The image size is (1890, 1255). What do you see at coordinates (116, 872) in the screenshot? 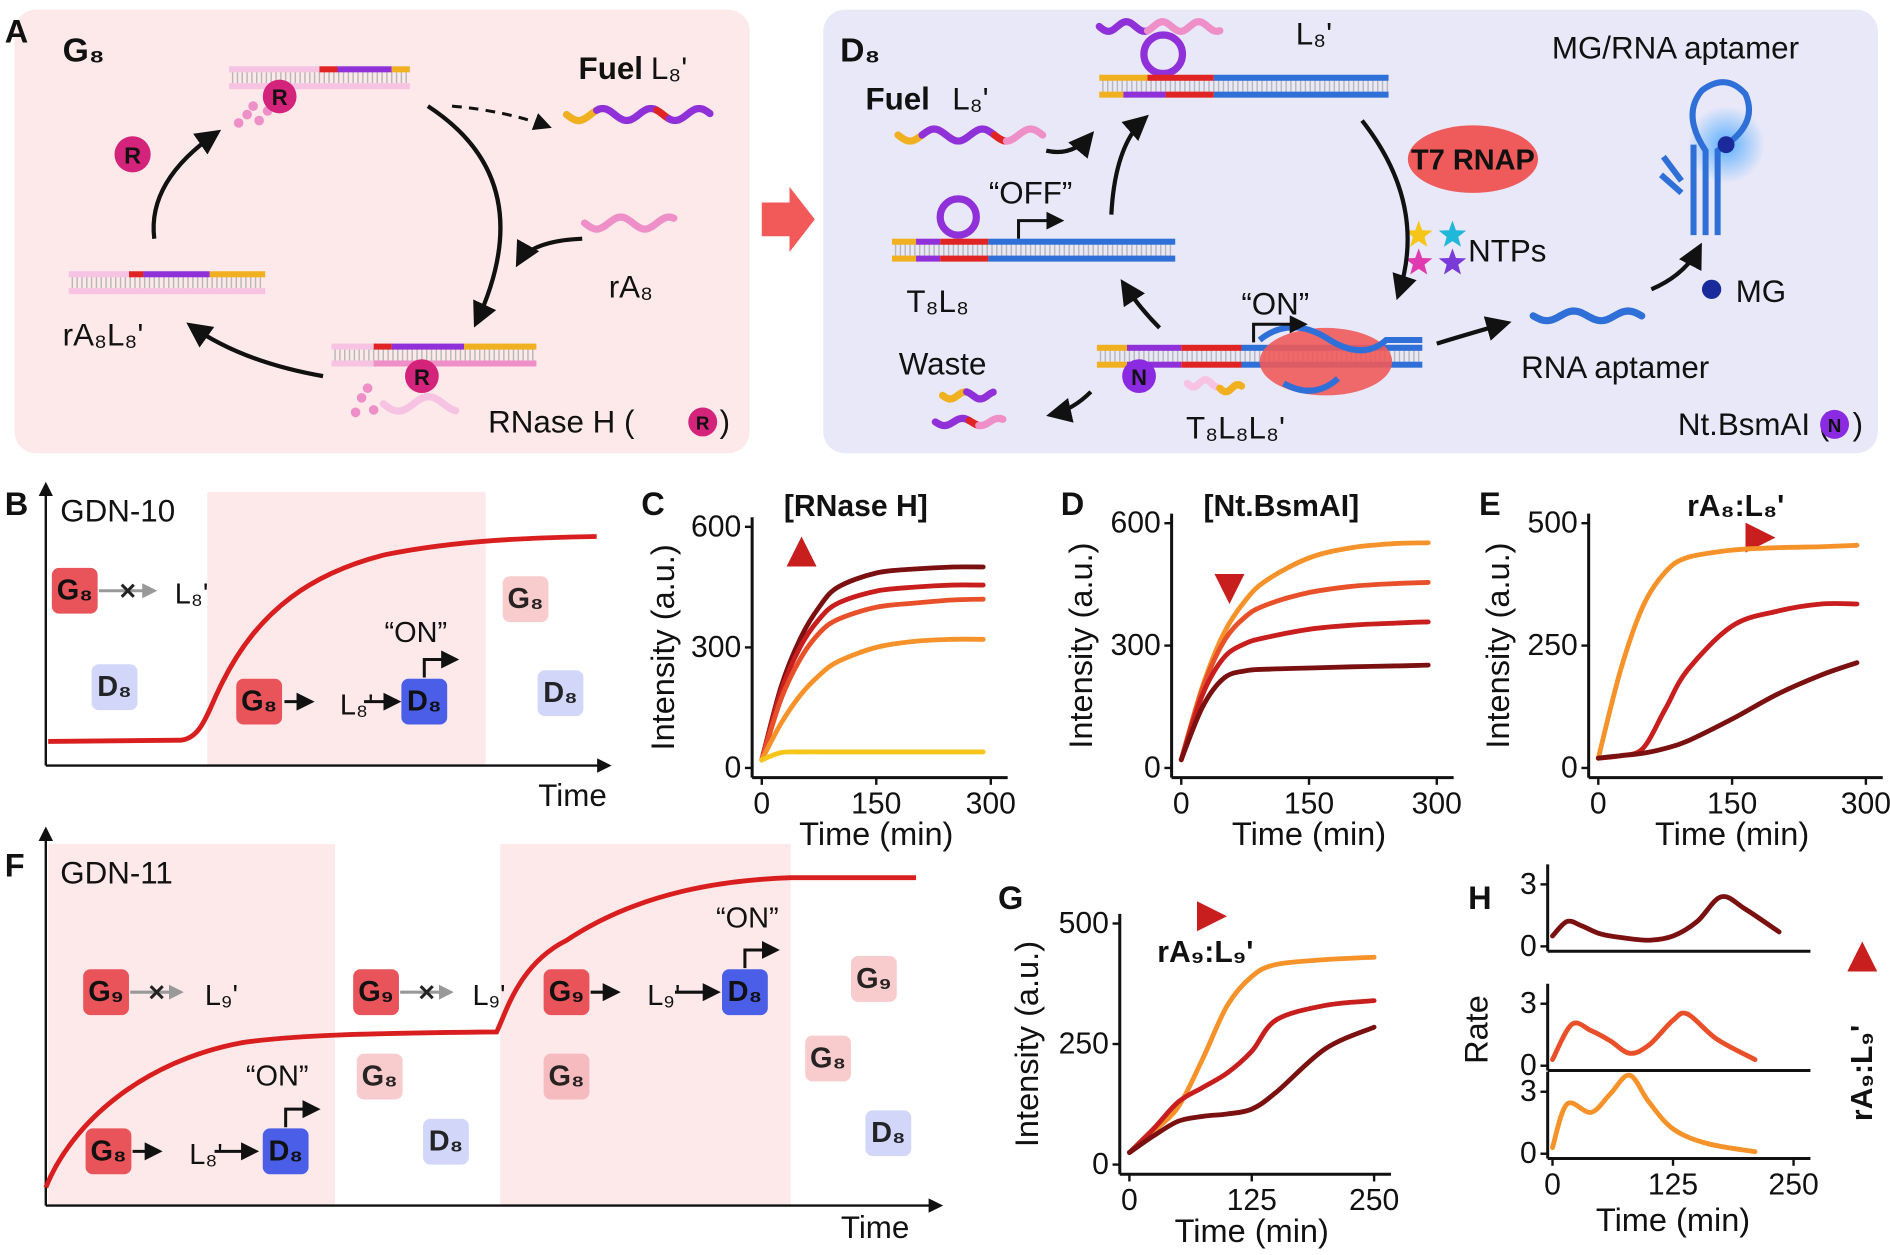
I see `panel-title: GDN-11` at bounding box center [116, 872].